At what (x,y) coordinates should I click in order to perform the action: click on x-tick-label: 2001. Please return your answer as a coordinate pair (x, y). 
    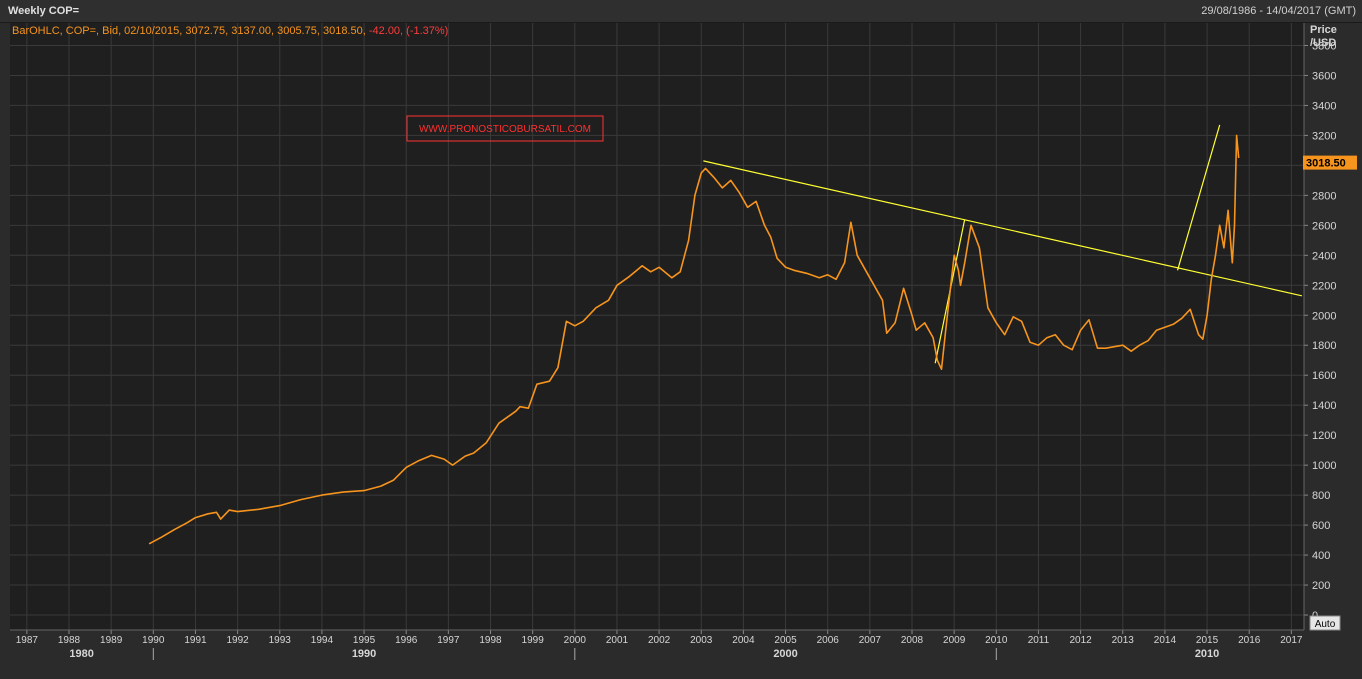
    Looking at the image, I should click on (617, 640).